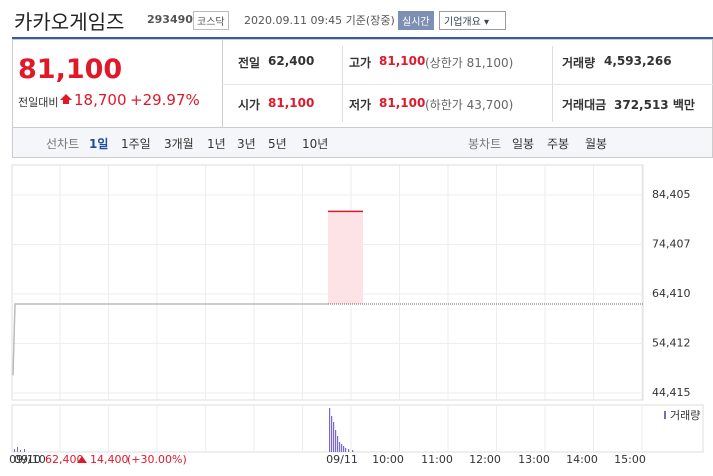  I want to click on volume-frame, so click(357, 428).